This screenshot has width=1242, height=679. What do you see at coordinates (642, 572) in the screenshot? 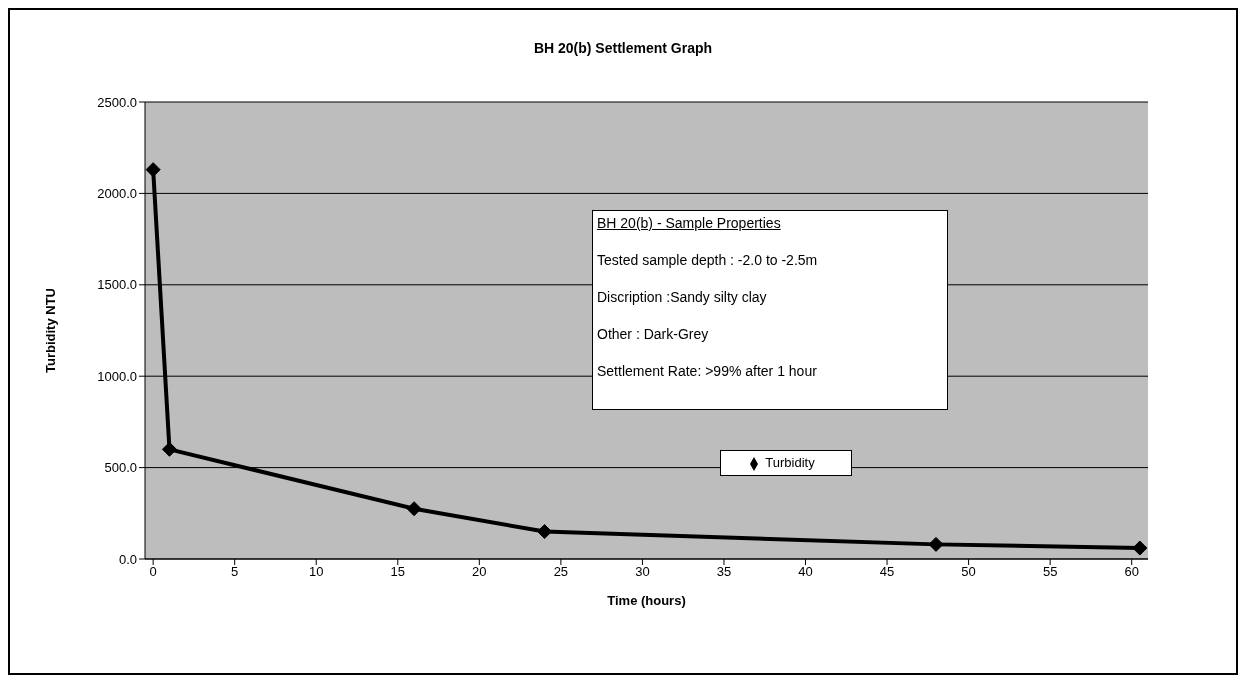
I see `x-tick-label: 30` at bounding box center [642, 572].